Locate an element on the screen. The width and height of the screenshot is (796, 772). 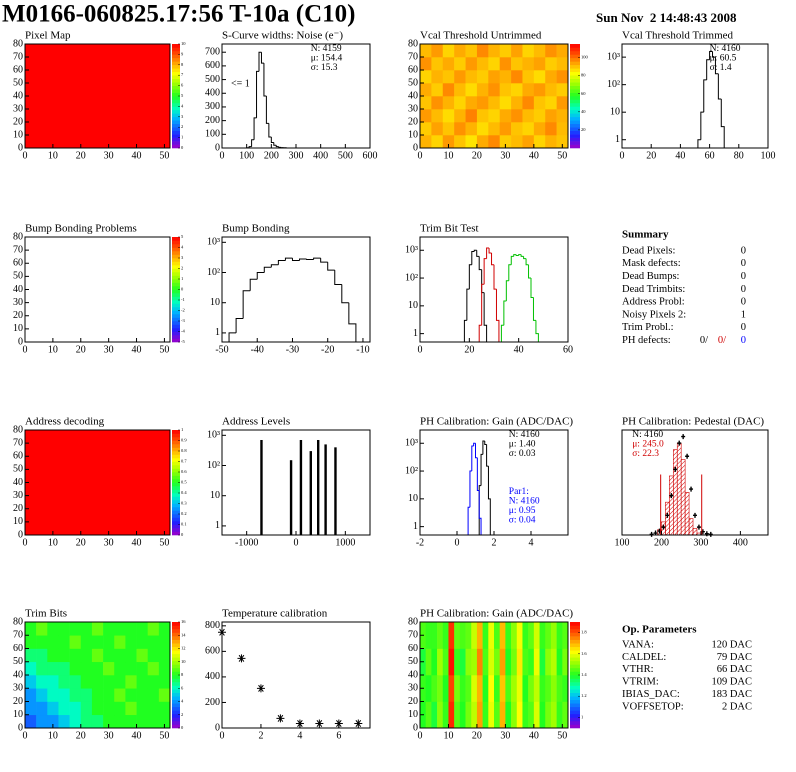
colorbar-tick-label: 3 is located at coordinates (182, 257).